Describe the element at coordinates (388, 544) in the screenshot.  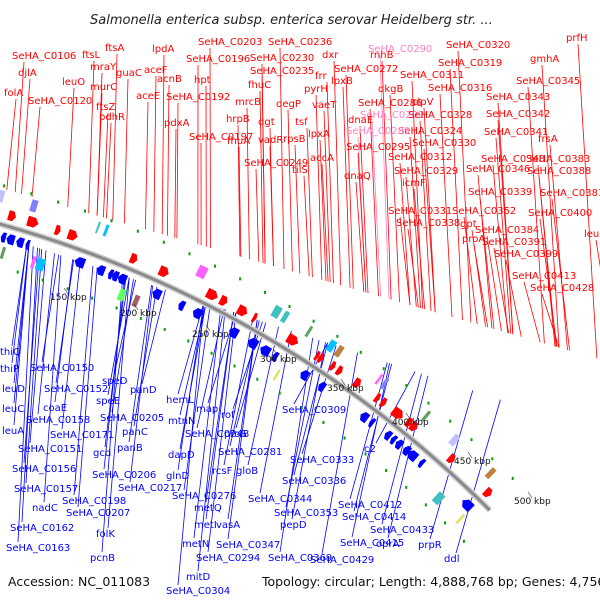
I see `reverse-gene-label: oprA` at that location.